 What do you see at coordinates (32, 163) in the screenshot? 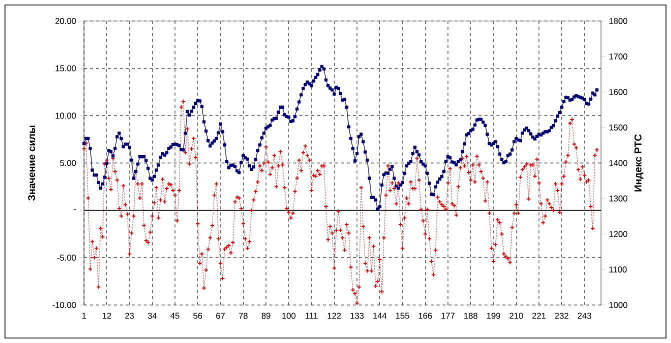
I see `y-axis-title: Значение силы` at bounding box center [32, 163].